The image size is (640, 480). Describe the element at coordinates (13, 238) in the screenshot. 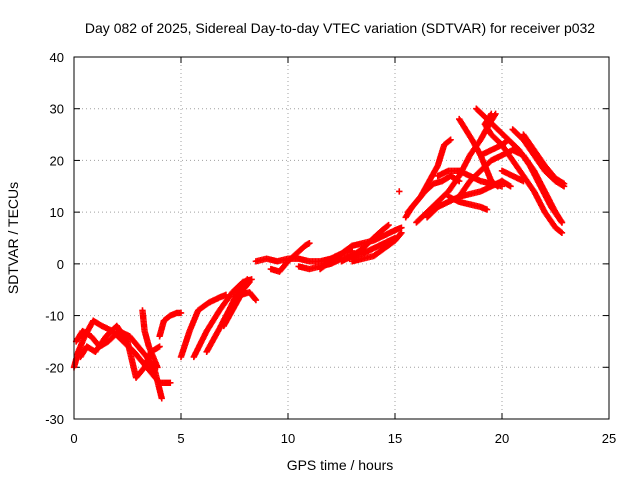

I see `y-axis-label: SDTVAR / TECUs` at that location.